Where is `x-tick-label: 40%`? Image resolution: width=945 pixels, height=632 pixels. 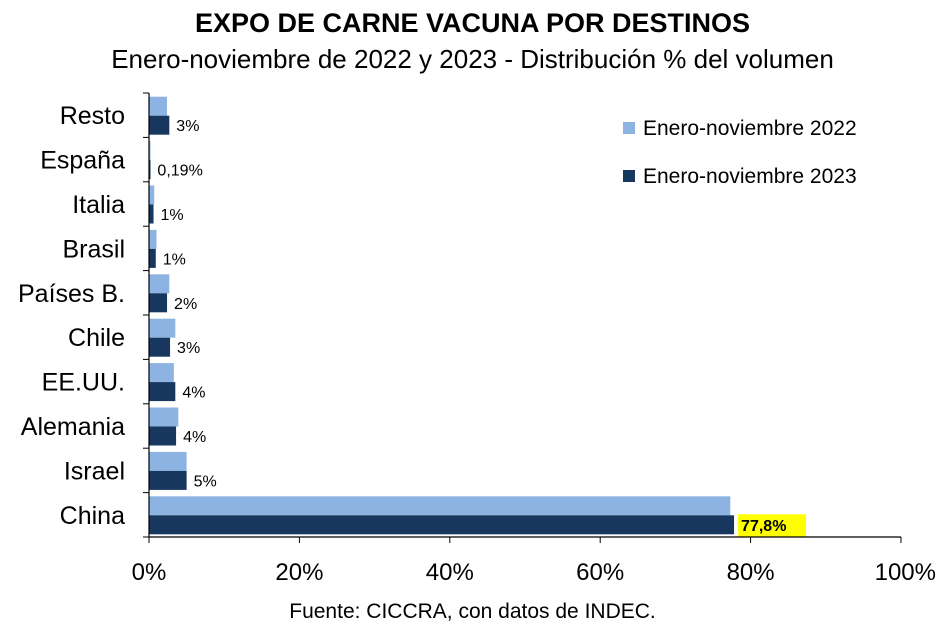
x-tick-label: 40% is located at coordinates (450, 572).